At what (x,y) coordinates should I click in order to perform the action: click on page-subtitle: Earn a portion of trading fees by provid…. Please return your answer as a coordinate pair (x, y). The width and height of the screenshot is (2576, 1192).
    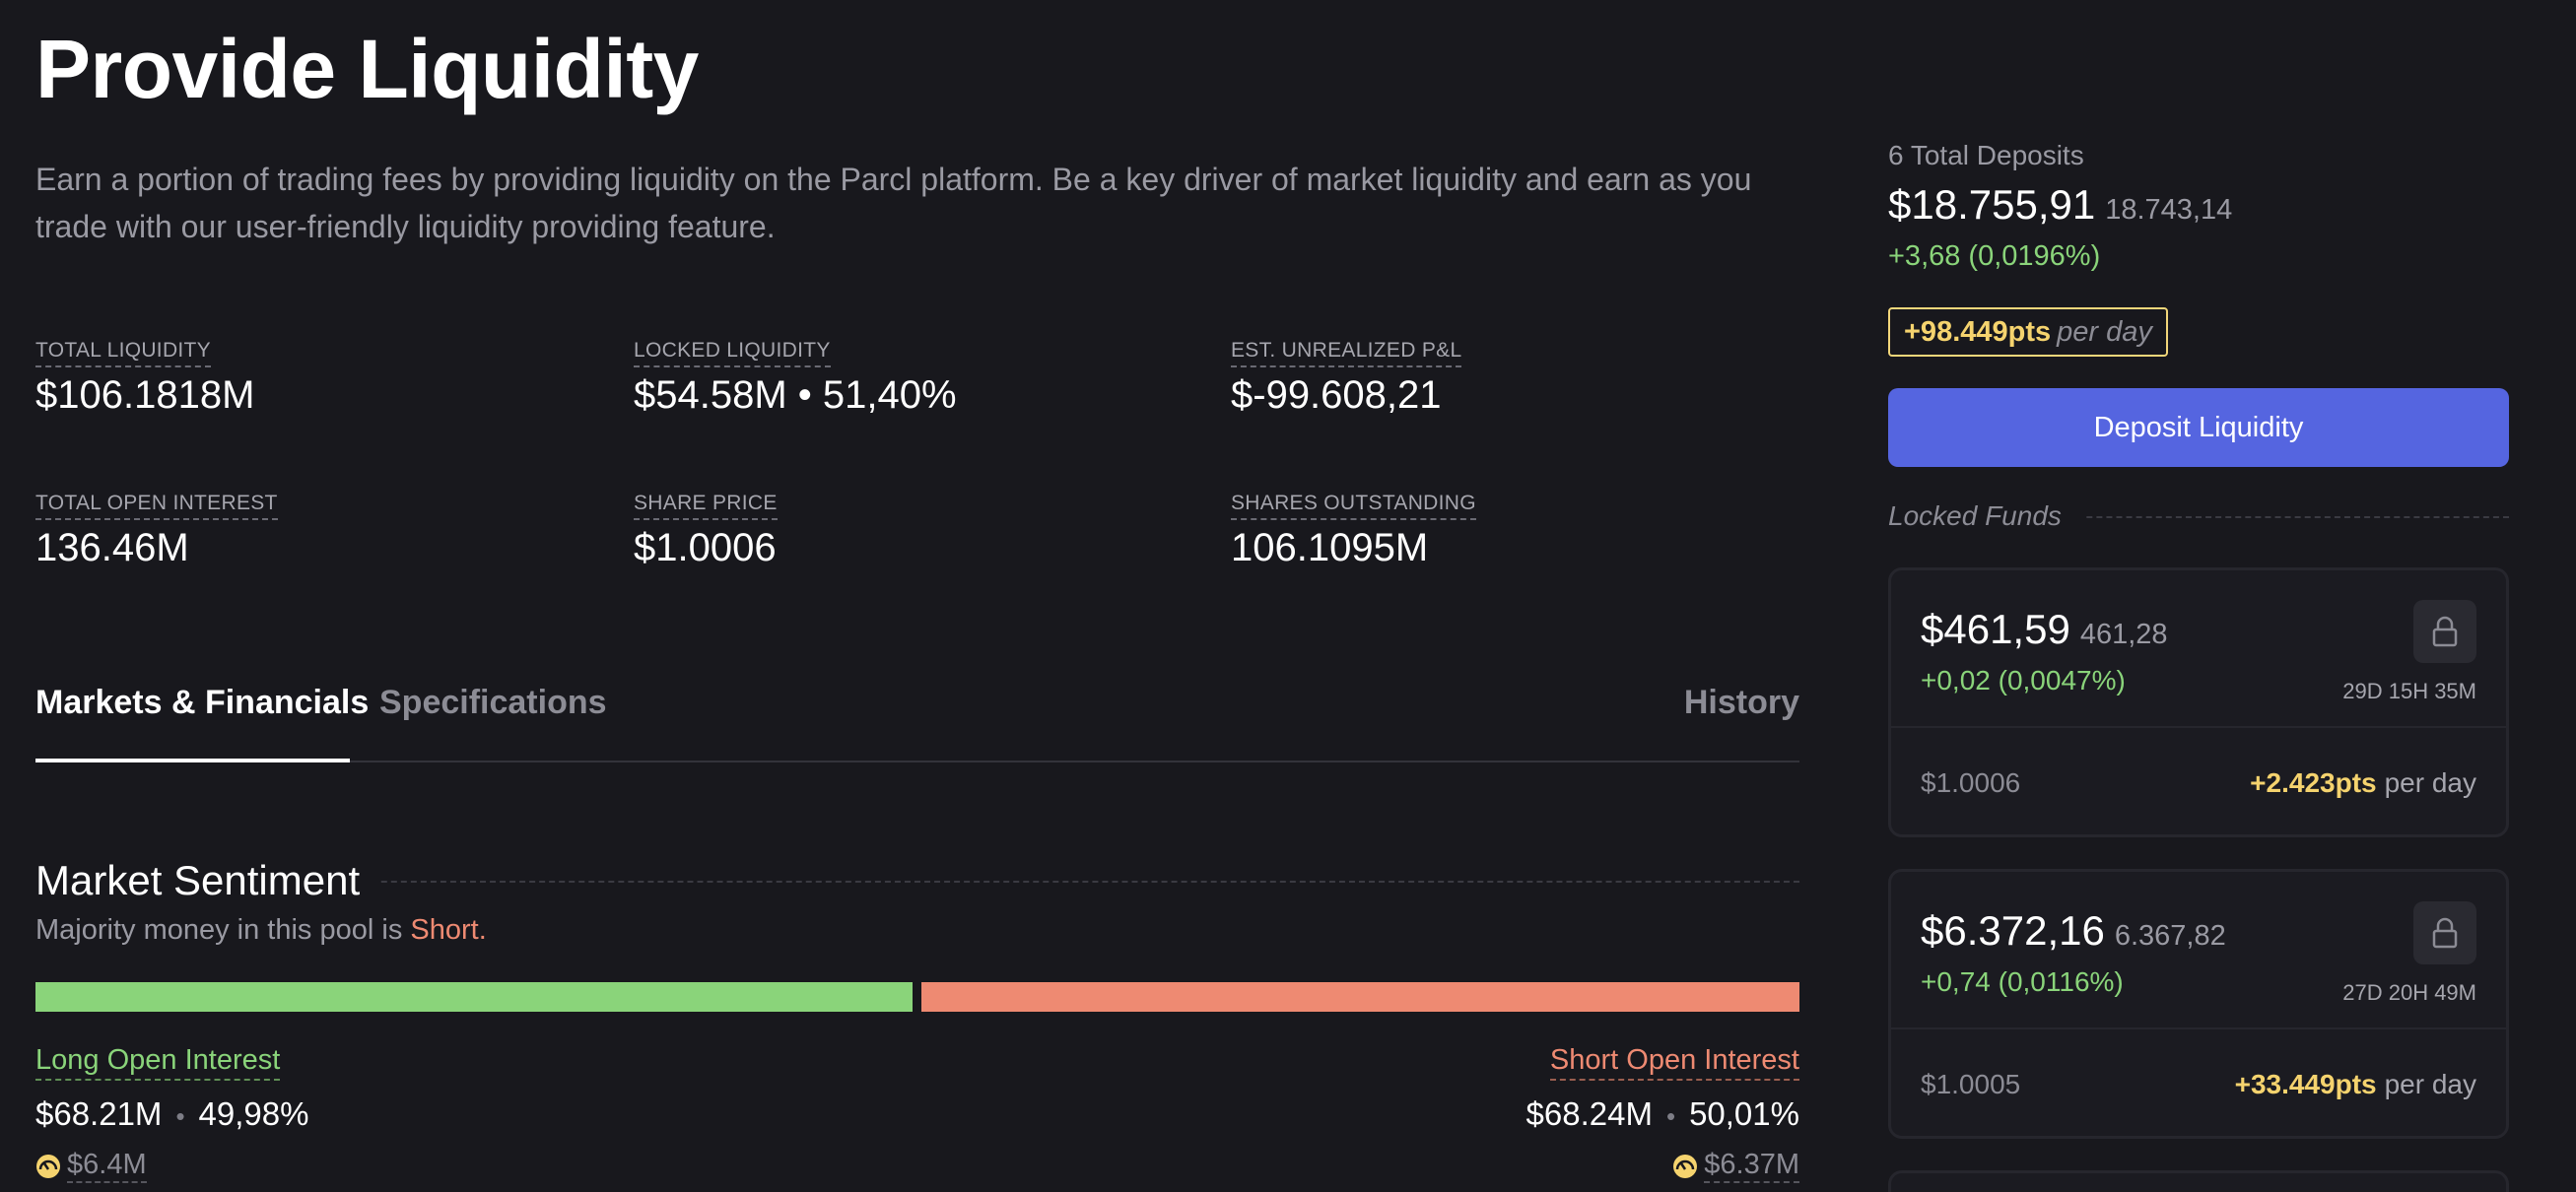
    Looking at the image, I should click on (893, 203).